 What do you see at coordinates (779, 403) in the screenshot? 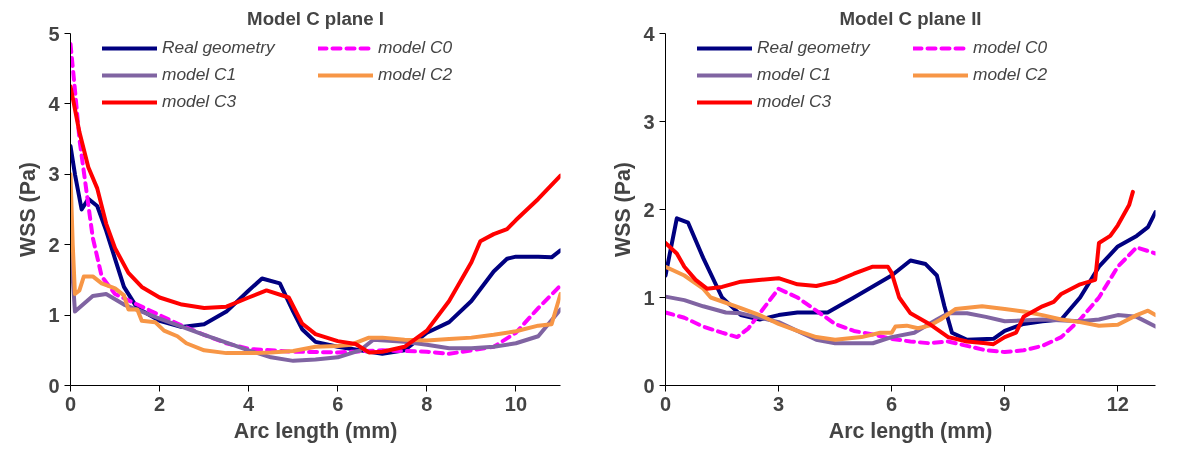
I see `x-tick-label: 3` at bounding box center [779, 403].